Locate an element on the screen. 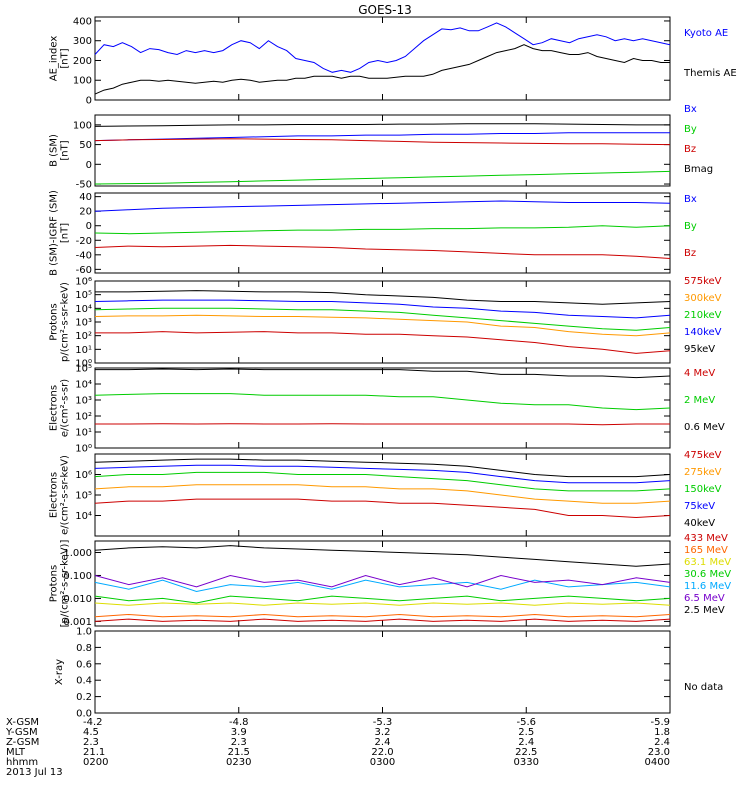  legend-entry: 30.6 MeV is located at coordinates (707, 574).